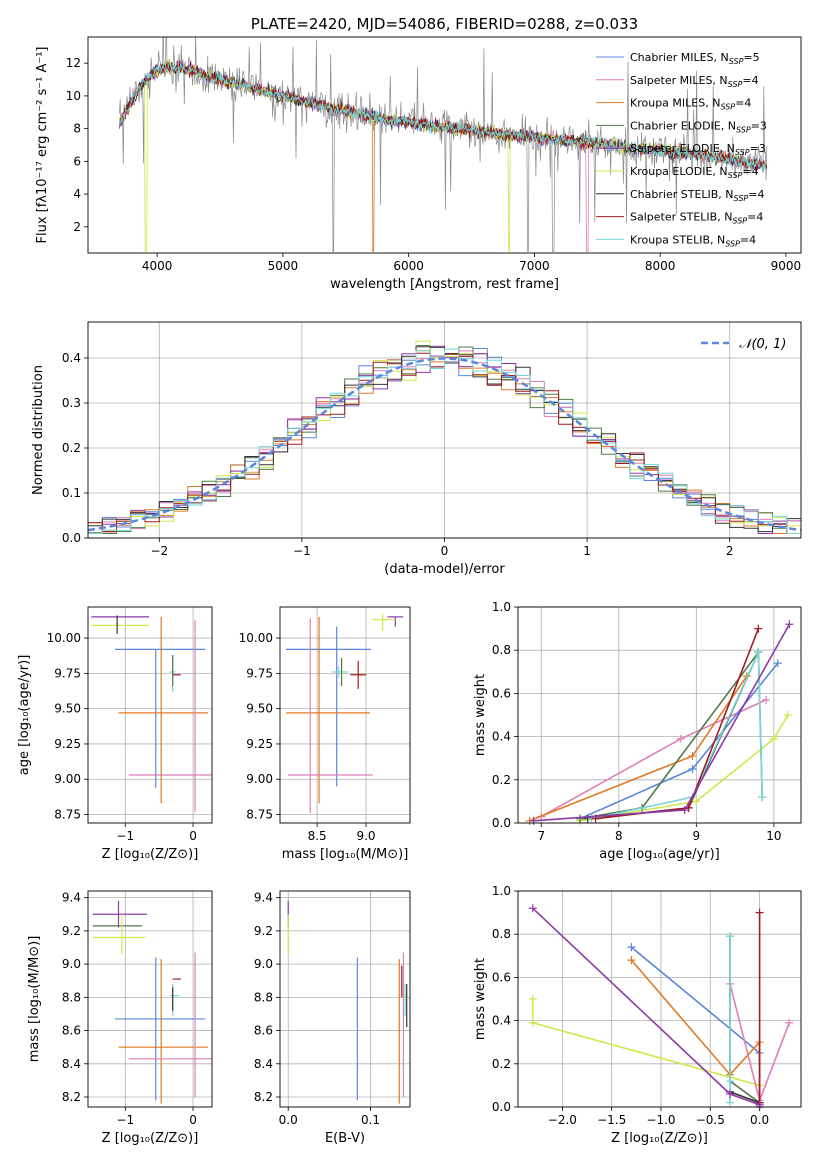 The width and height of the screenshot is (819, 1170). What do you see at coordinates (408, 266) in the screenshot?
I see `x-tick-label: 6000` at bounding box center [408, 266].